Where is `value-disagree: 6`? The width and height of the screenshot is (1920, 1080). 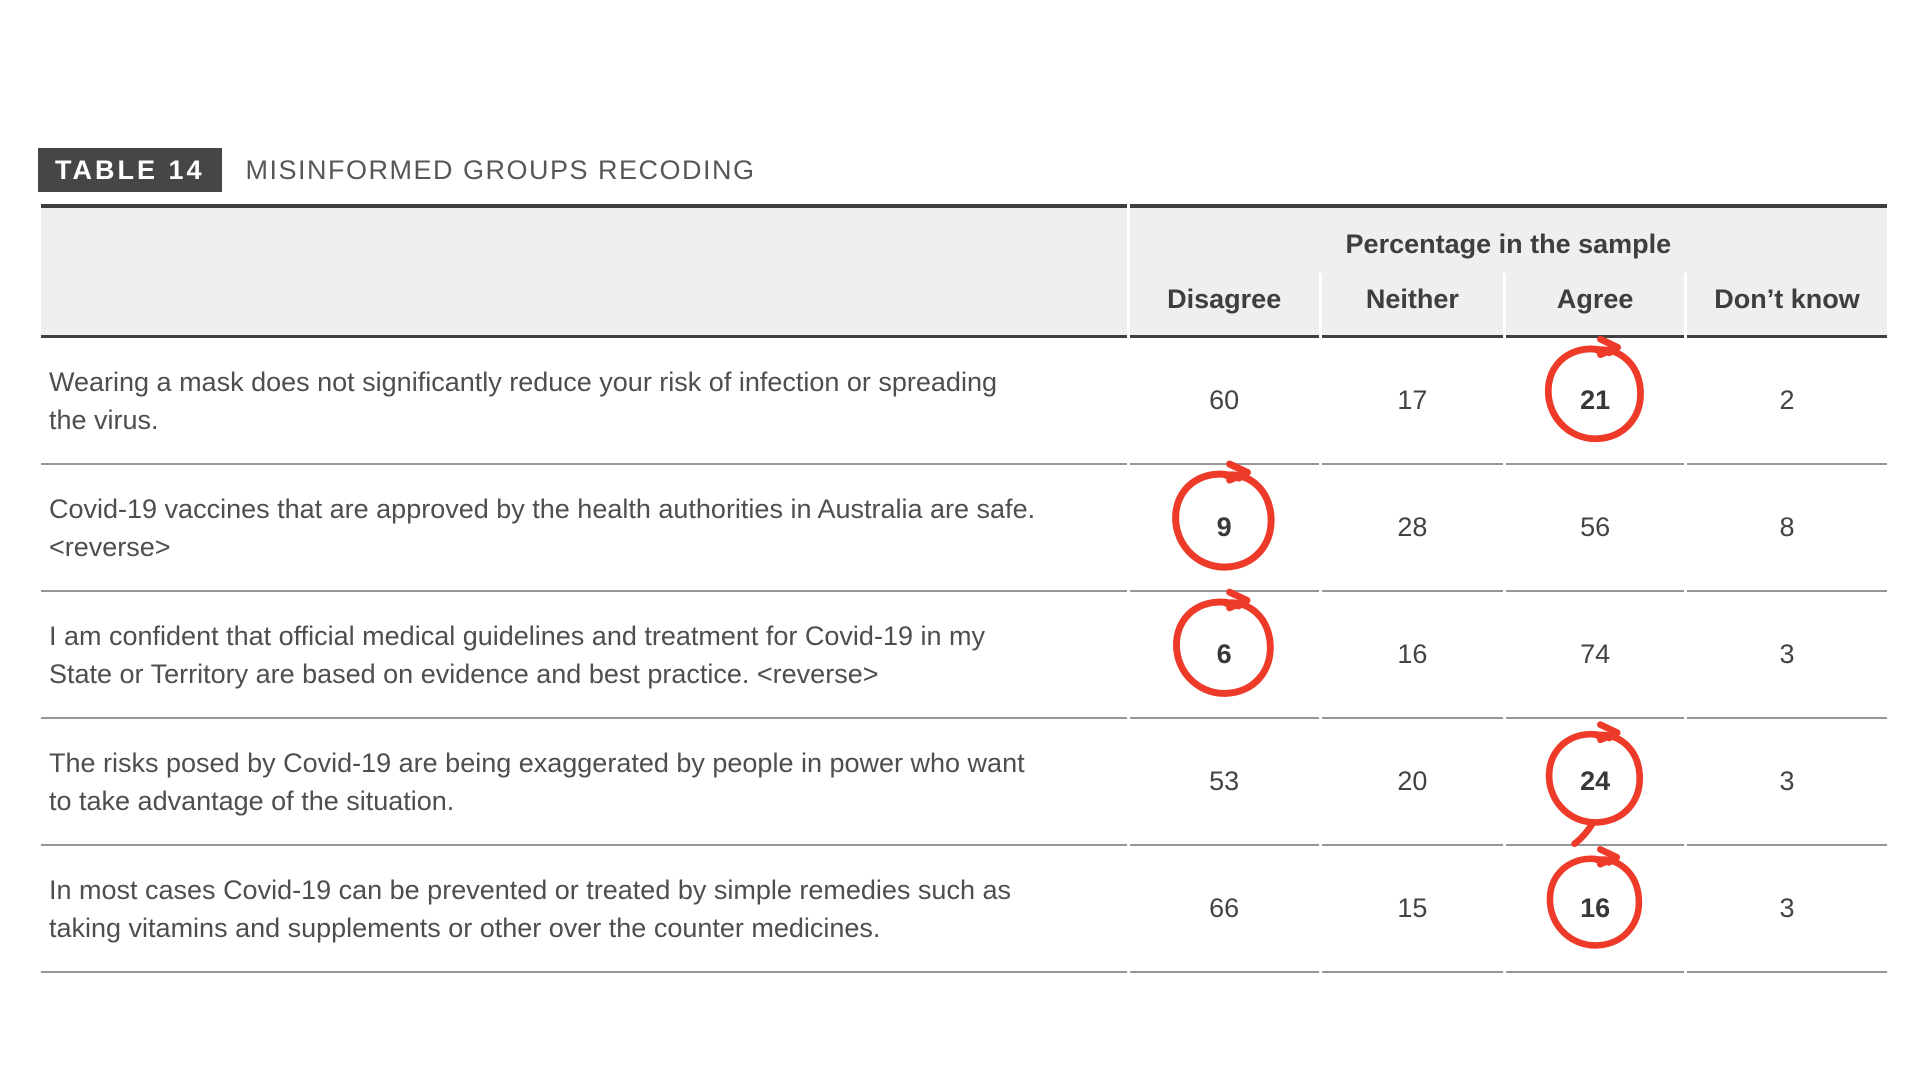
value-disagree: 6 is located at coordinates (1224, 653).